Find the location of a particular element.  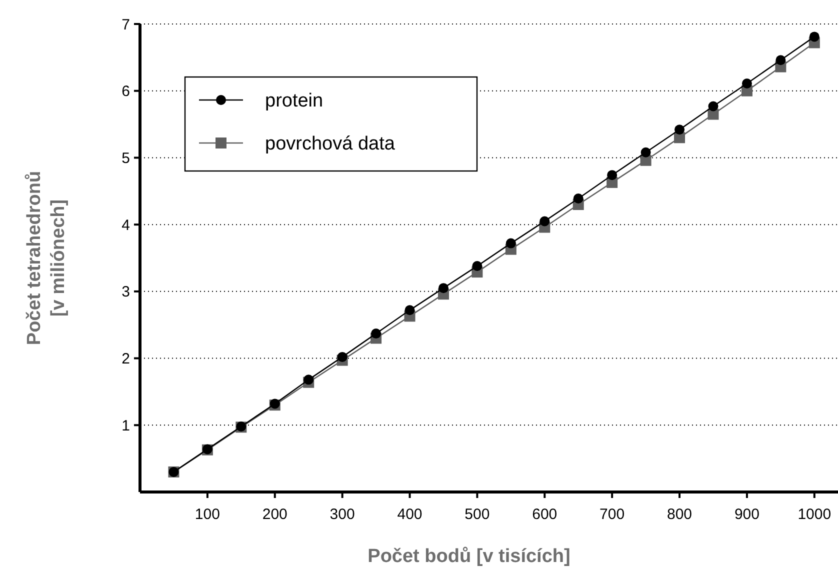

y-tick-label: 5 is located at coordinates (126, 158).